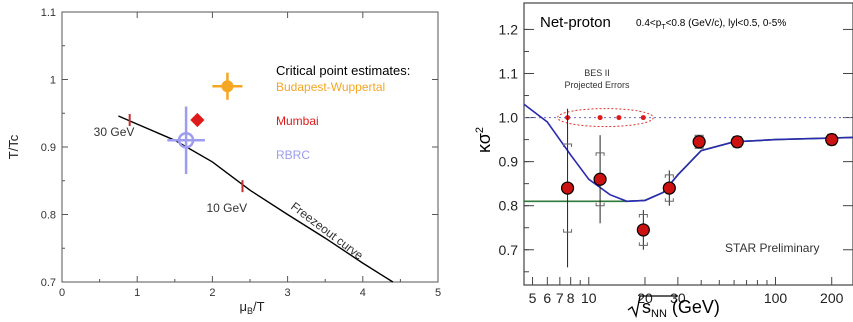 This screenshot has width=853, height=322. I want to click on legend-title: Critical point estimates:, so click(343, 70).